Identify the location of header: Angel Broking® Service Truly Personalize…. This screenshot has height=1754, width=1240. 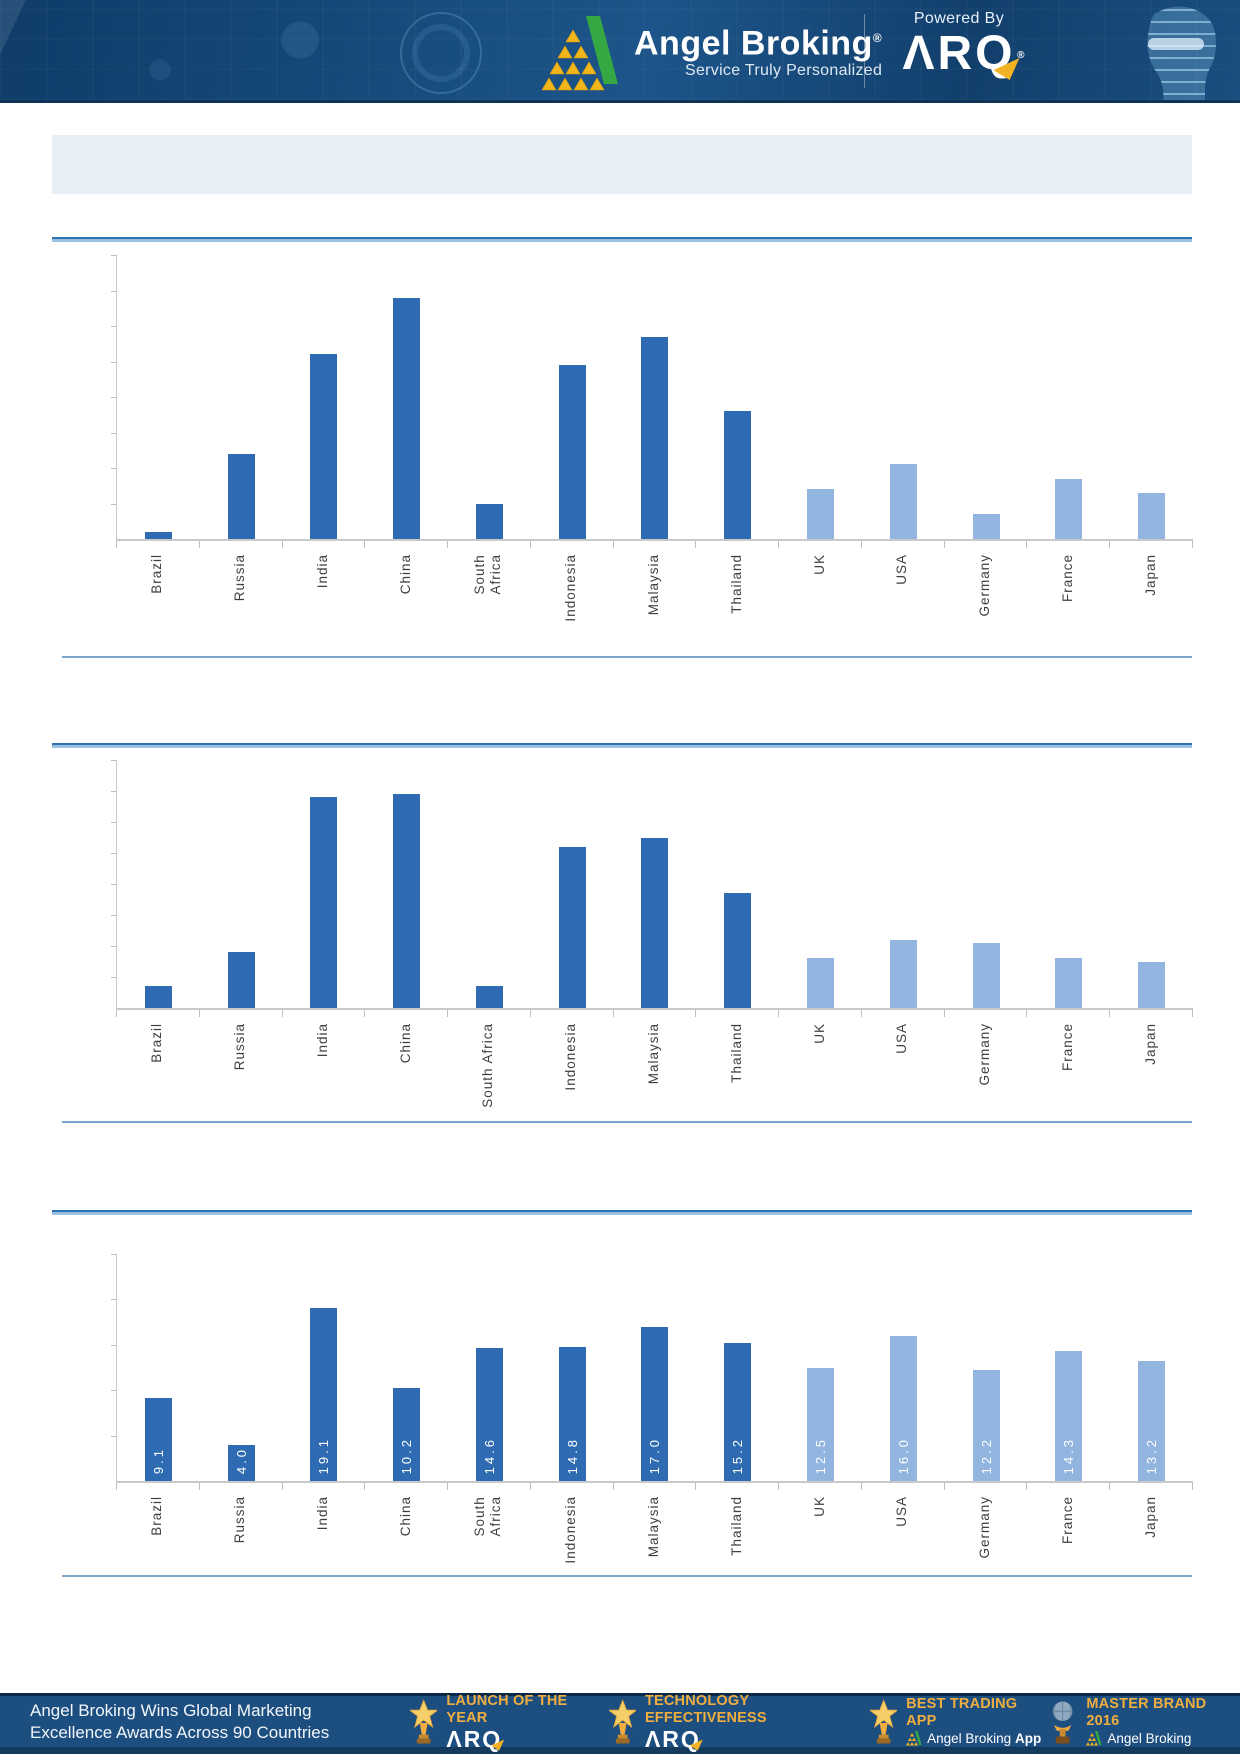
(620, 51).